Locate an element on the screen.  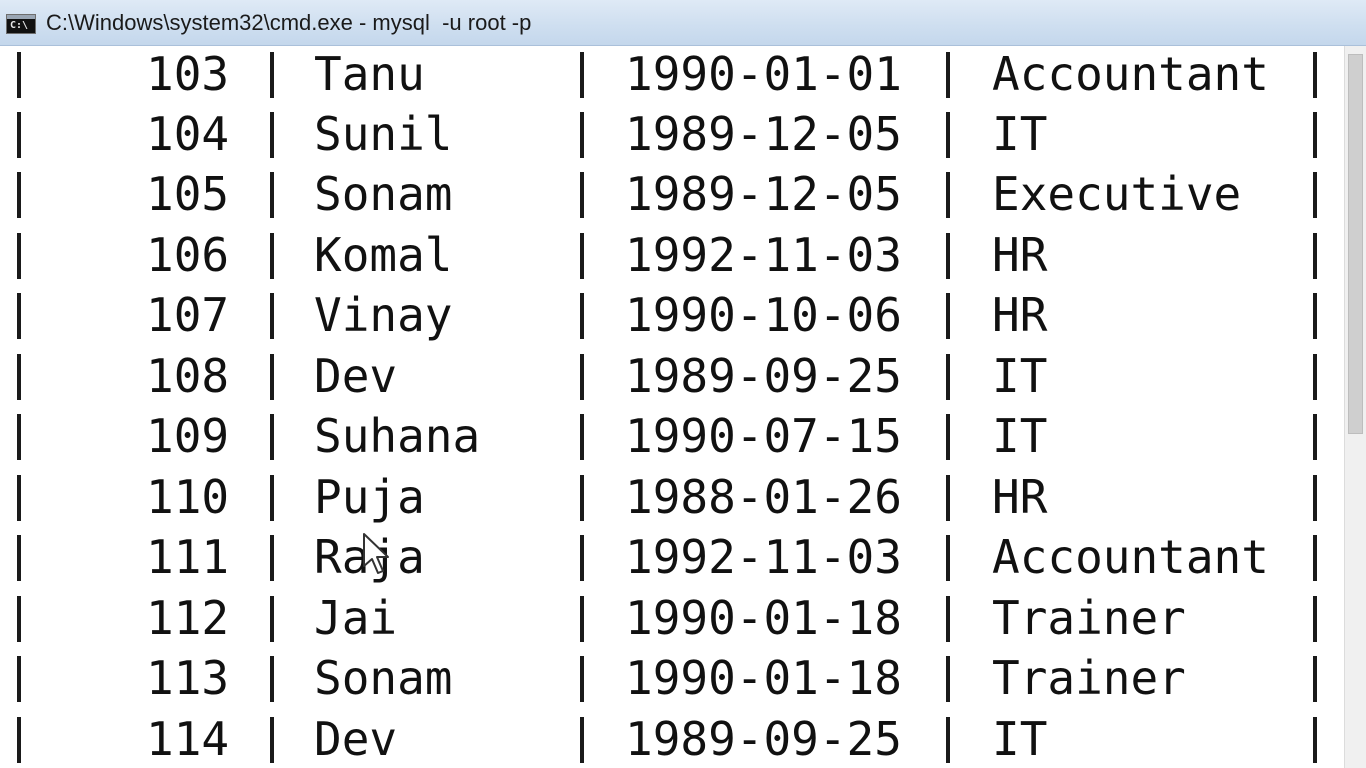
table-row: 104 Sunil 1989-12-05 IT is located at coordinates (672, 134).